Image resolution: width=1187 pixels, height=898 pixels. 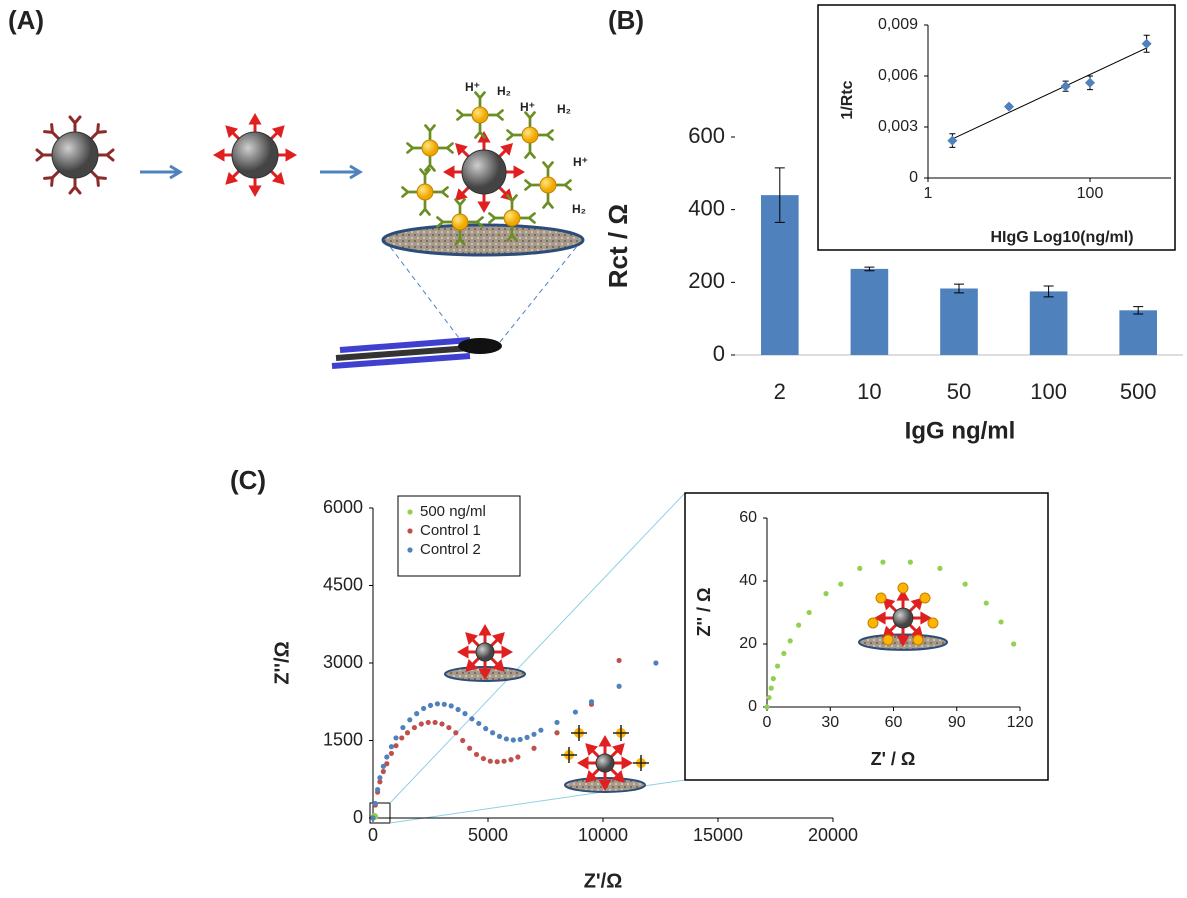 I want to click on mini-label, so click(x=888, y=640).